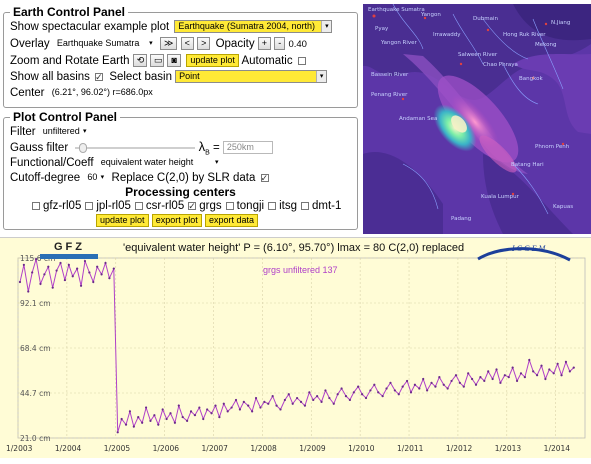 The image size is (591, 464). I want to click on show-basins-checkbox, so click(99, 77).